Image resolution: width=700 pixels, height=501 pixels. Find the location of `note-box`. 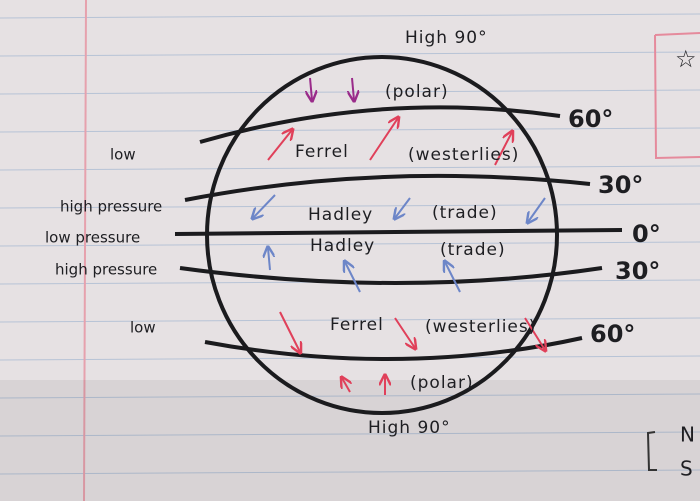

note-box is located at coordinates (677, 96).